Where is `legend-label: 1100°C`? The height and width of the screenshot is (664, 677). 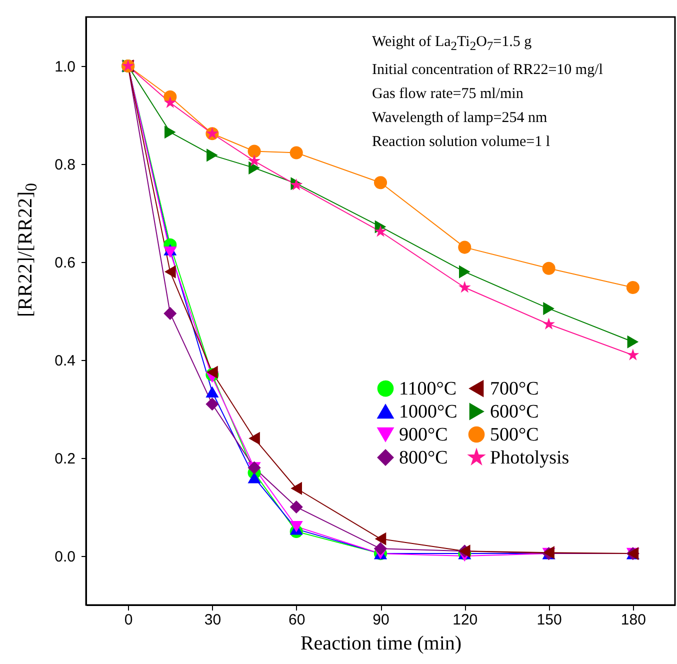
legend-label: 1100°C is located at coordinates (428, 389).